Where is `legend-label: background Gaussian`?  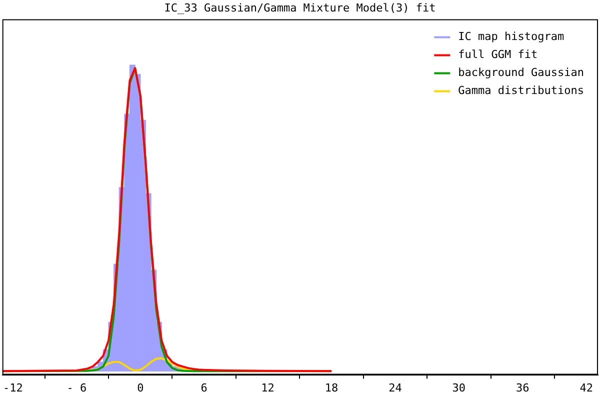 legend-label: background Gaussian is located at coordinates (521, 73).